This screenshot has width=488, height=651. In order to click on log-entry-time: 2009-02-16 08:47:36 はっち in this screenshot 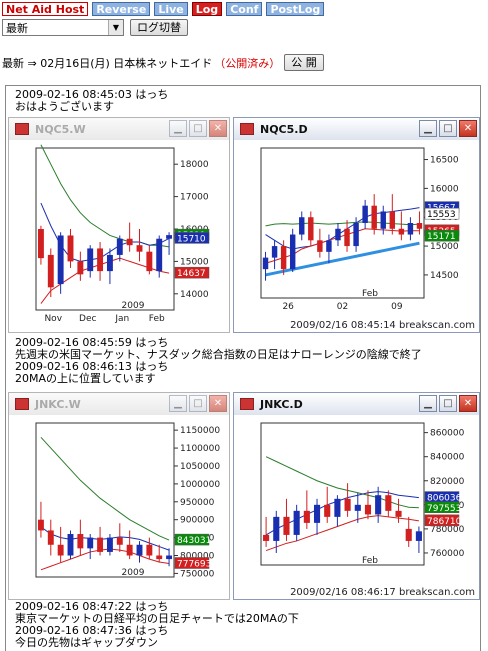, I will do `click(92, 630)`.